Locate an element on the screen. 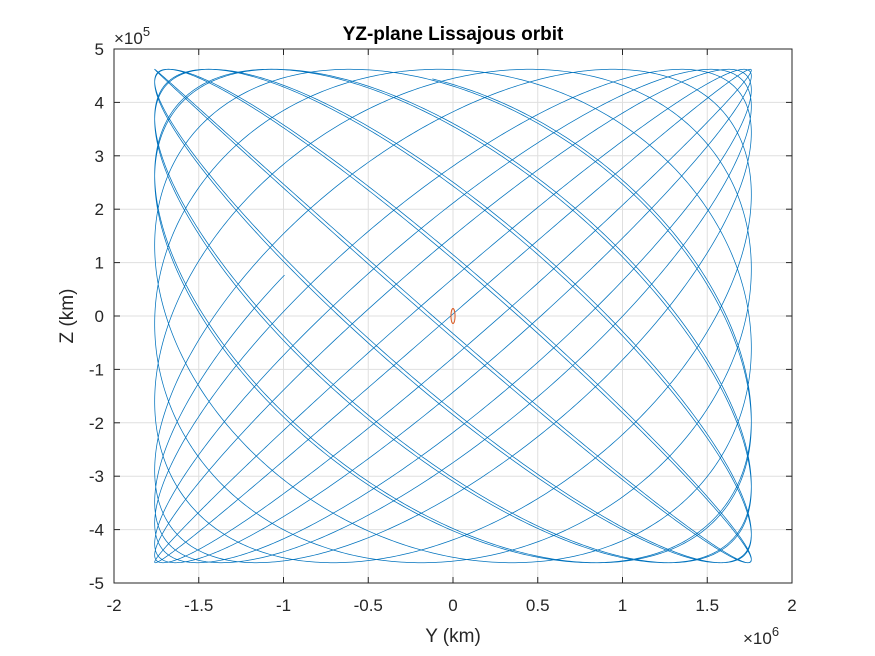 The height and width of the screenshot is (656, 875). y-exponent-base: ×10 is located at coordinates (128, 38).